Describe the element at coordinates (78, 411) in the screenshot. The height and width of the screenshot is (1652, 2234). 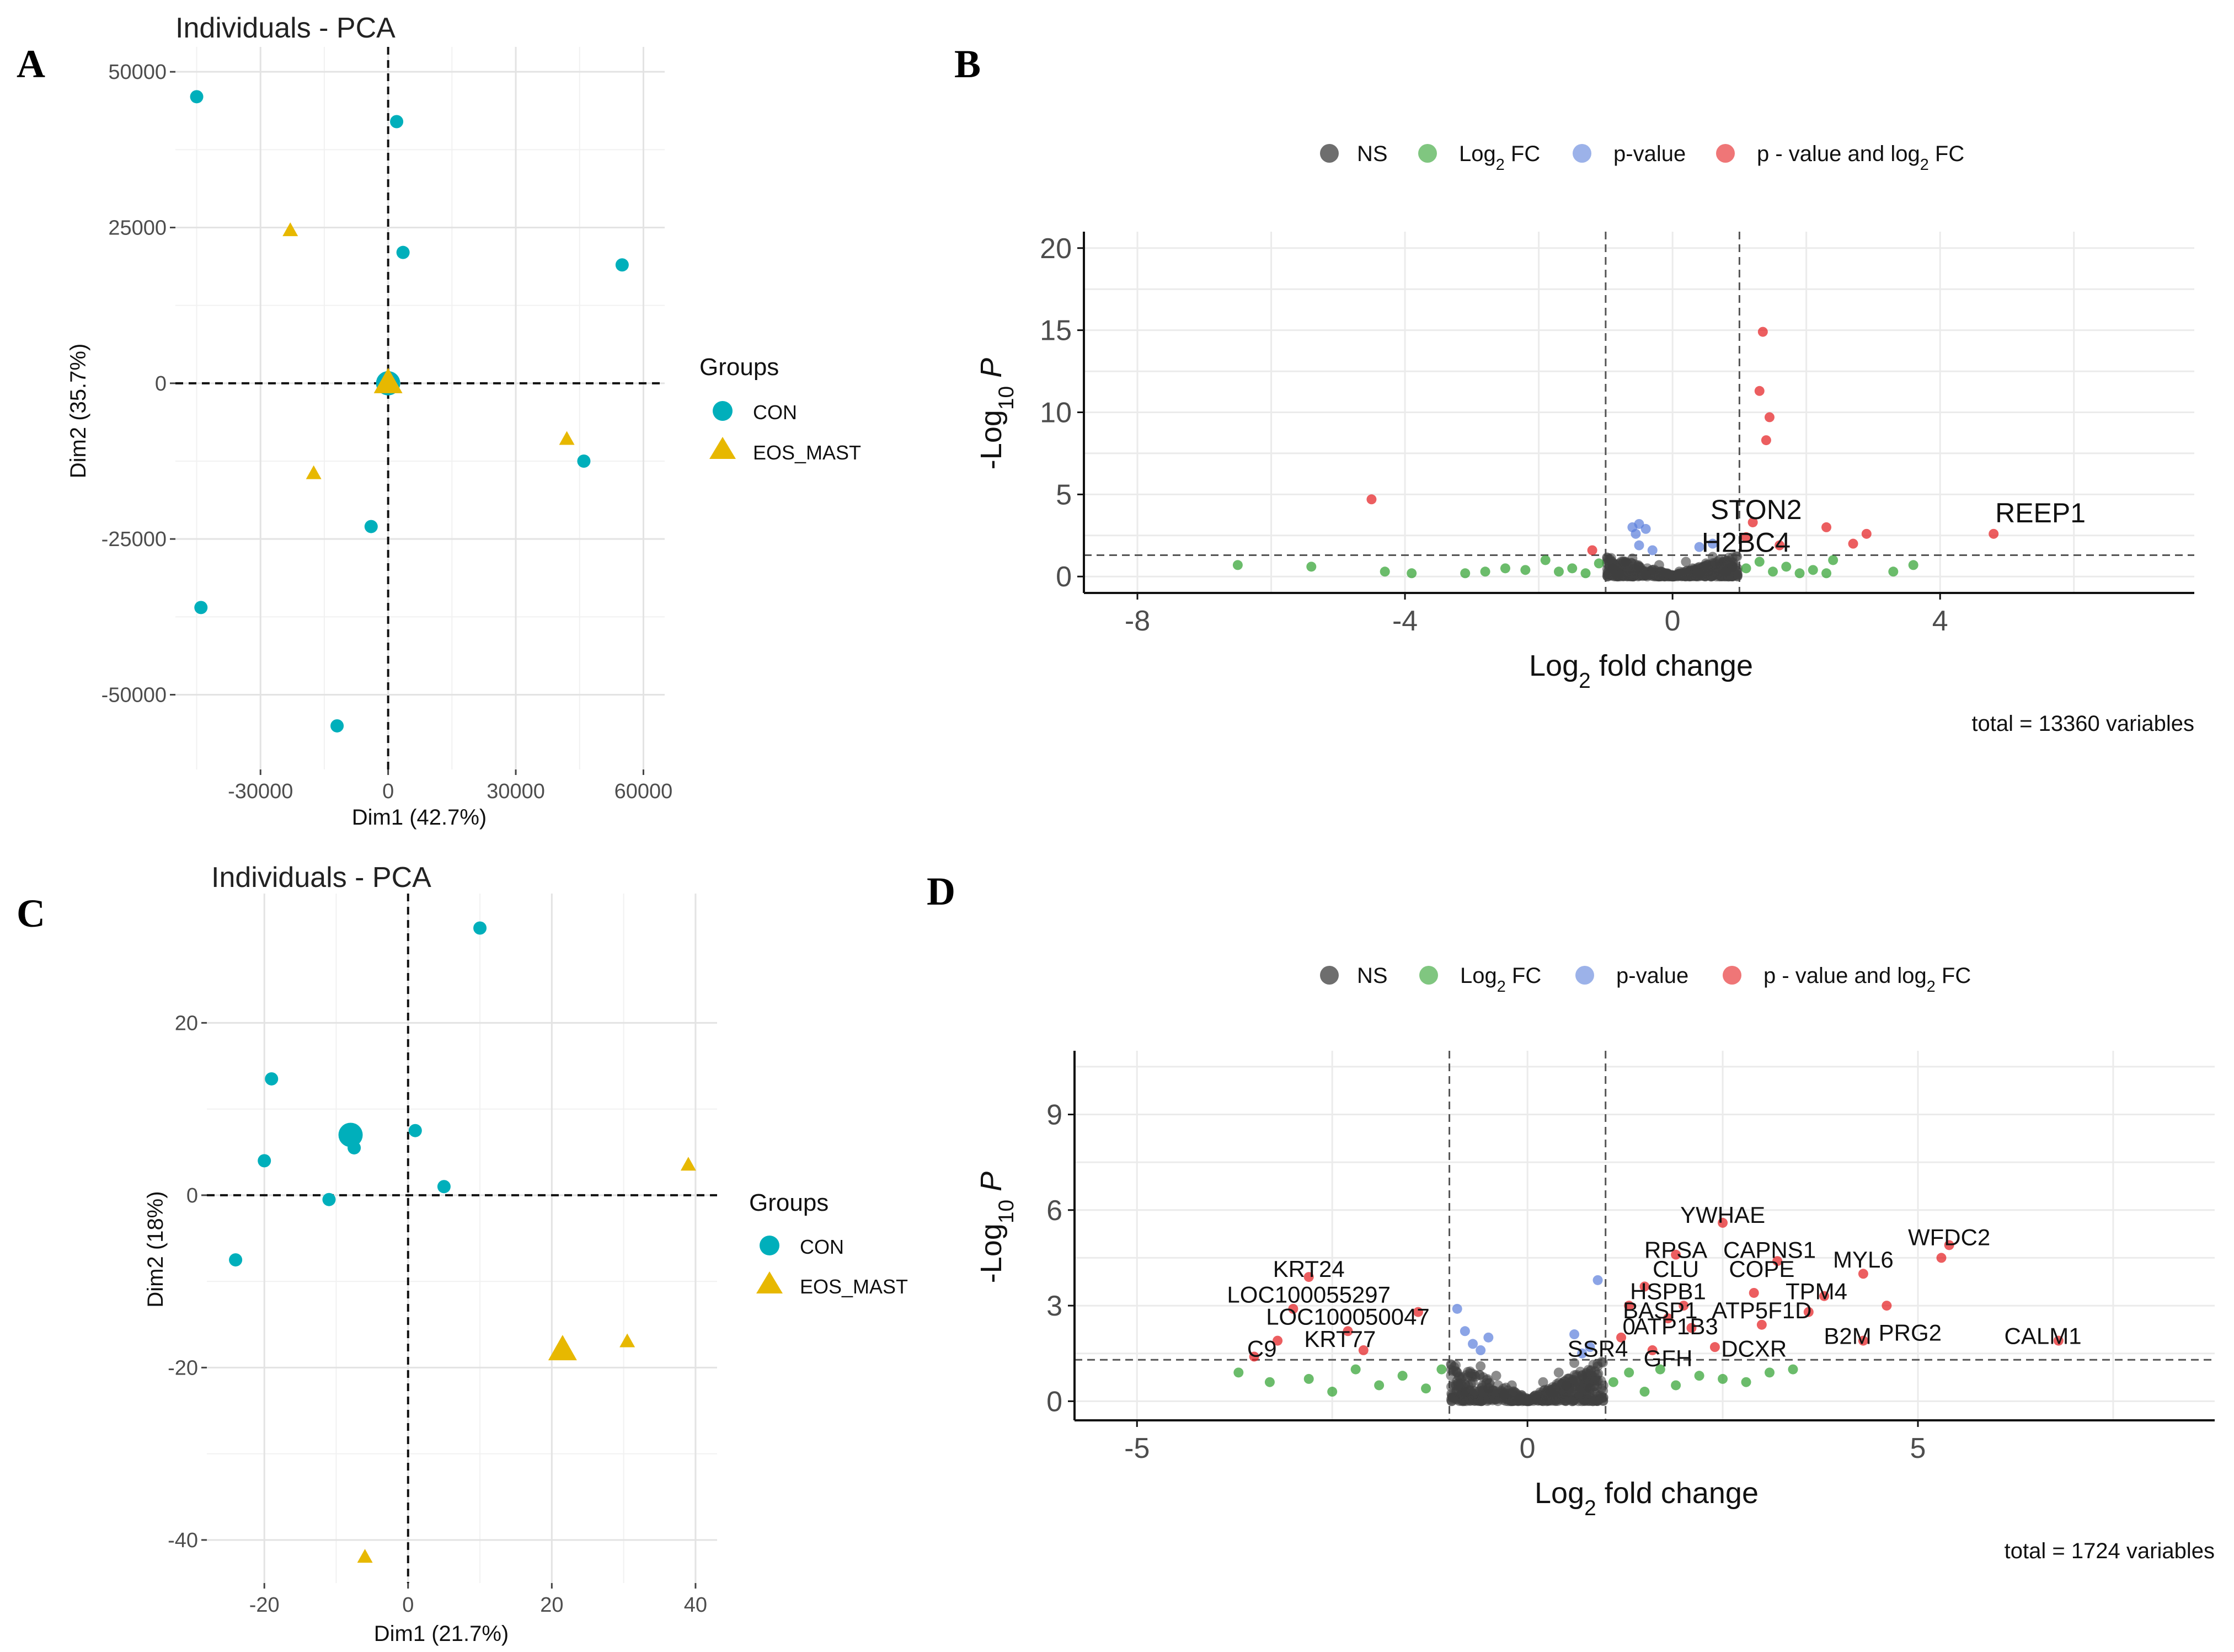
I see `y-axis-label-a: Dim2 (35.7%)` at that location.